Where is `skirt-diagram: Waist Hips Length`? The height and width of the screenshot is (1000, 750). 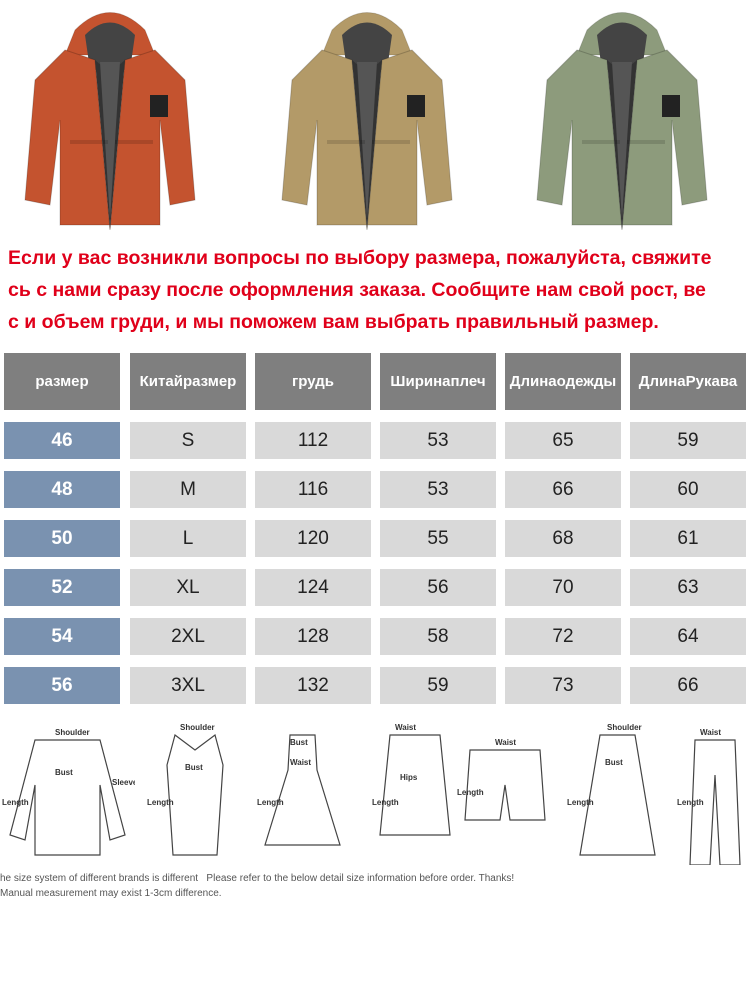
skirt-diagram: Waist Hips Length is located at coordinates (411, 779).